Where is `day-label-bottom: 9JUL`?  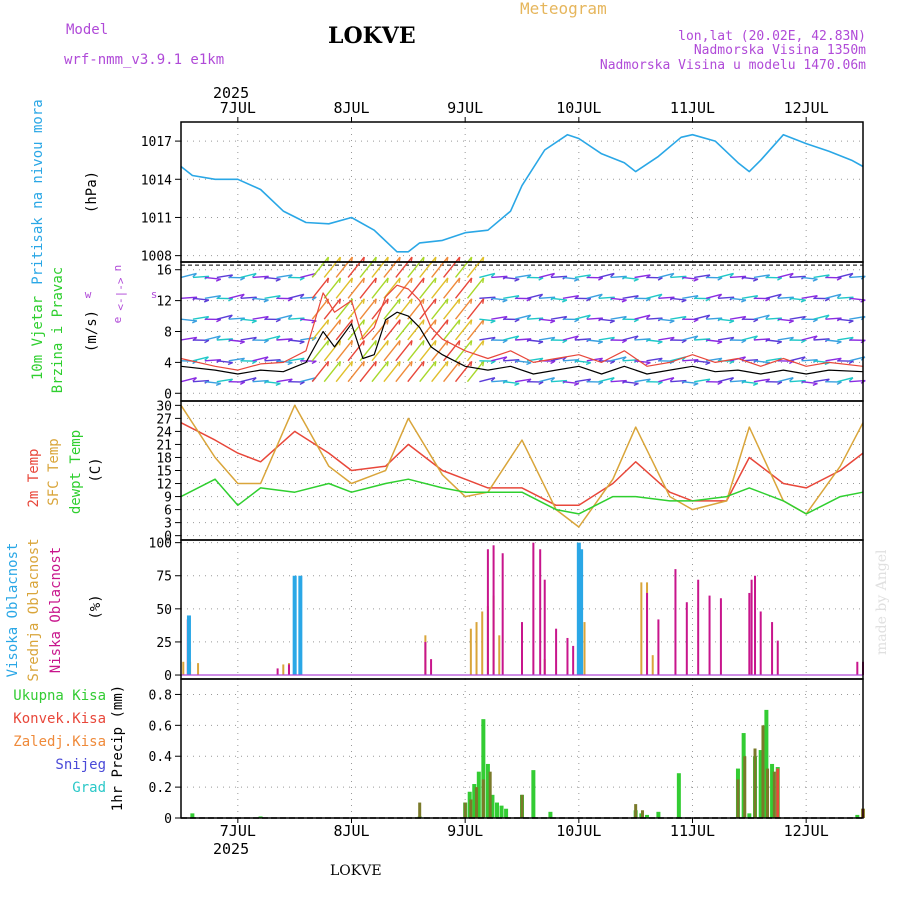
day-label-bottom: 9JUL is located at coordinates (465, 831).